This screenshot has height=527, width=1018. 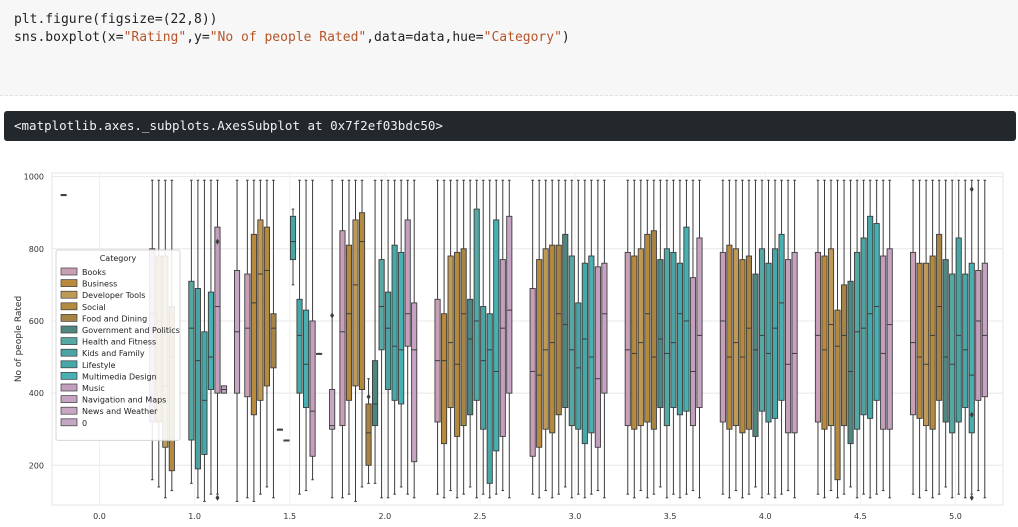 I want to click on x-tick-label: 5.0, so click(x=955, y=516).